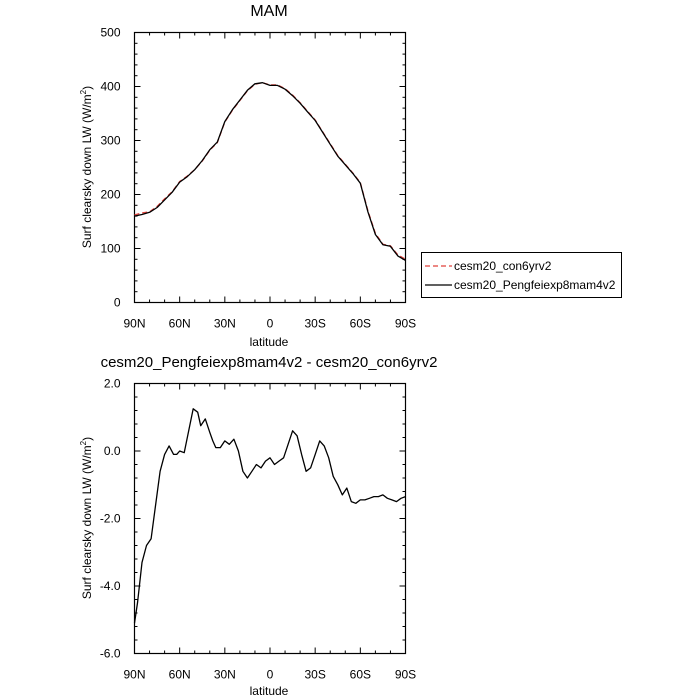 This screenshot has width=700, height=700. What do you see at coordinates (112, 451) in the screenshot?
I see `y-tick-label: 0.0` at bounding box center [112, 451].